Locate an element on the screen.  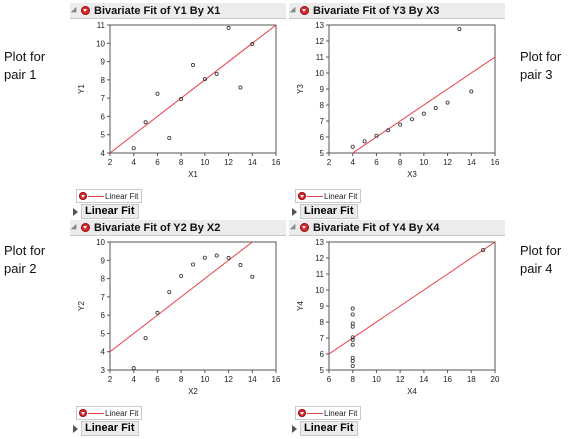
y-tick-label: 9 is located at coordinates (103, 62).